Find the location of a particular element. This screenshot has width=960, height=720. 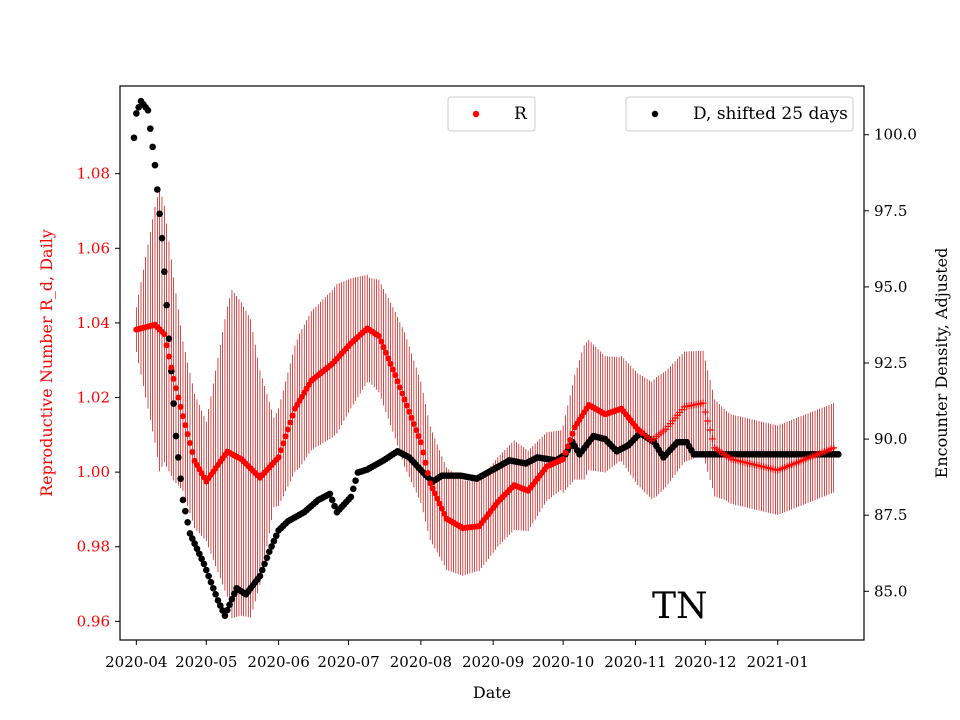

right-y-axis-label: Encounter Density, Adjusted is located at coordinates (941, 363).